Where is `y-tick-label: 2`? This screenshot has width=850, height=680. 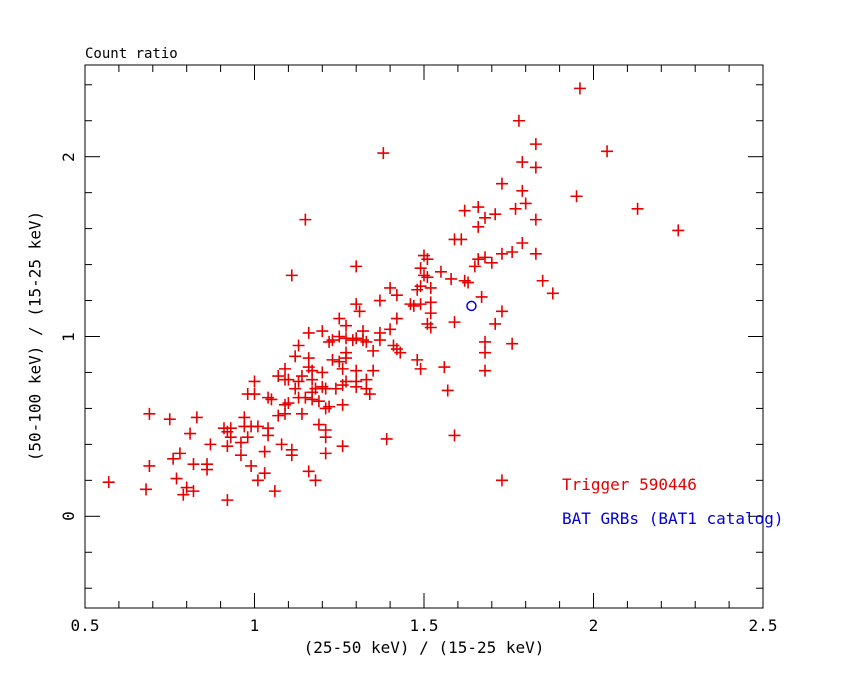 y-tick-label: 2 is located at coordinates (68, 156).